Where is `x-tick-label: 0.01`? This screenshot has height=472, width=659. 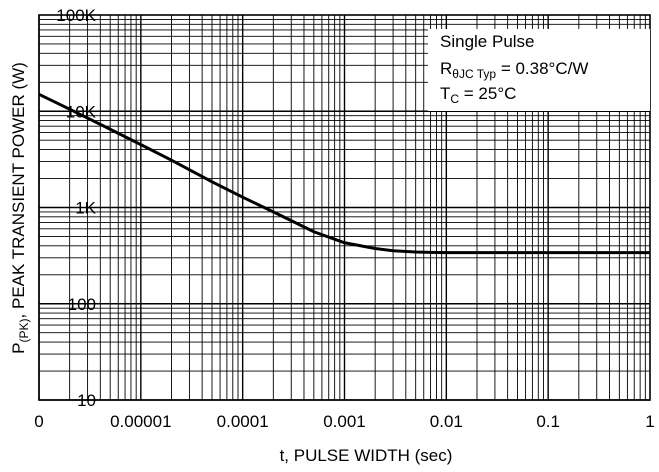
x-tick-label: 0.01 is located at coordinates (446, 421).